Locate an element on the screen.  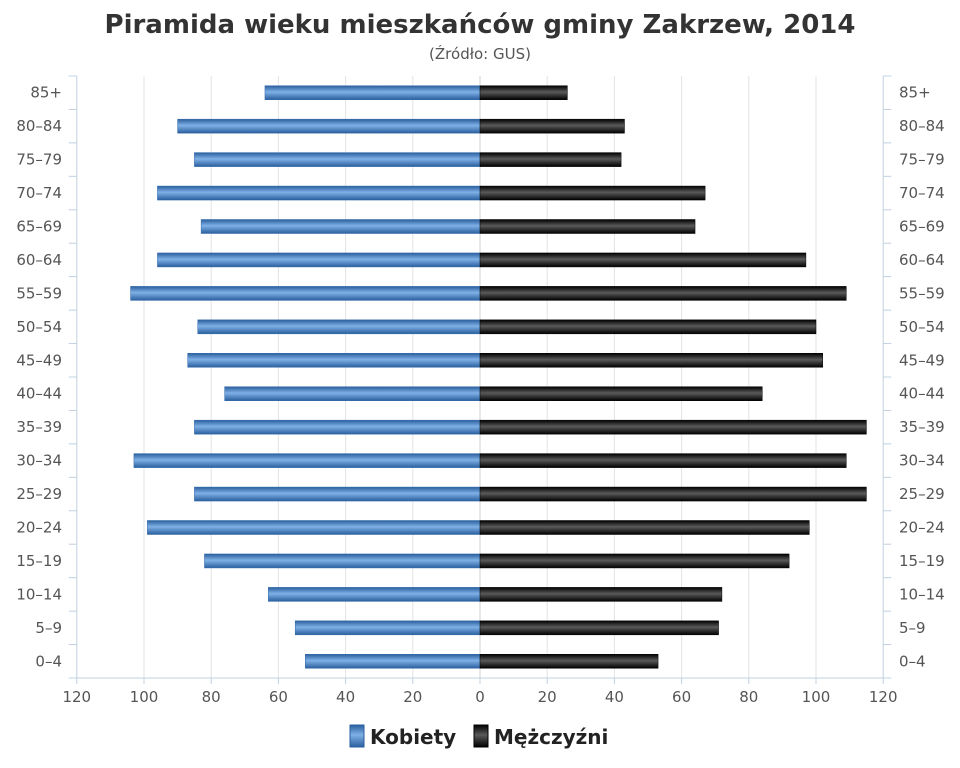
category-label-left: 45–49 is located at coordinates (39, 360).